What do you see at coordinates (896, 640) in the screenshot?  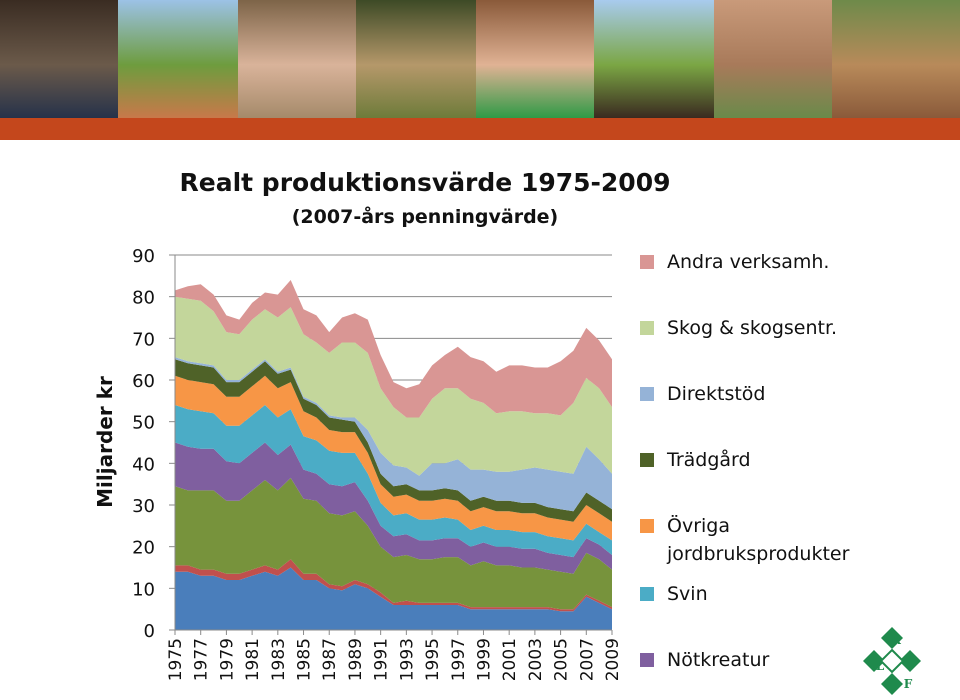 I see `logo-letter: R` at bounding box center [896, 640].